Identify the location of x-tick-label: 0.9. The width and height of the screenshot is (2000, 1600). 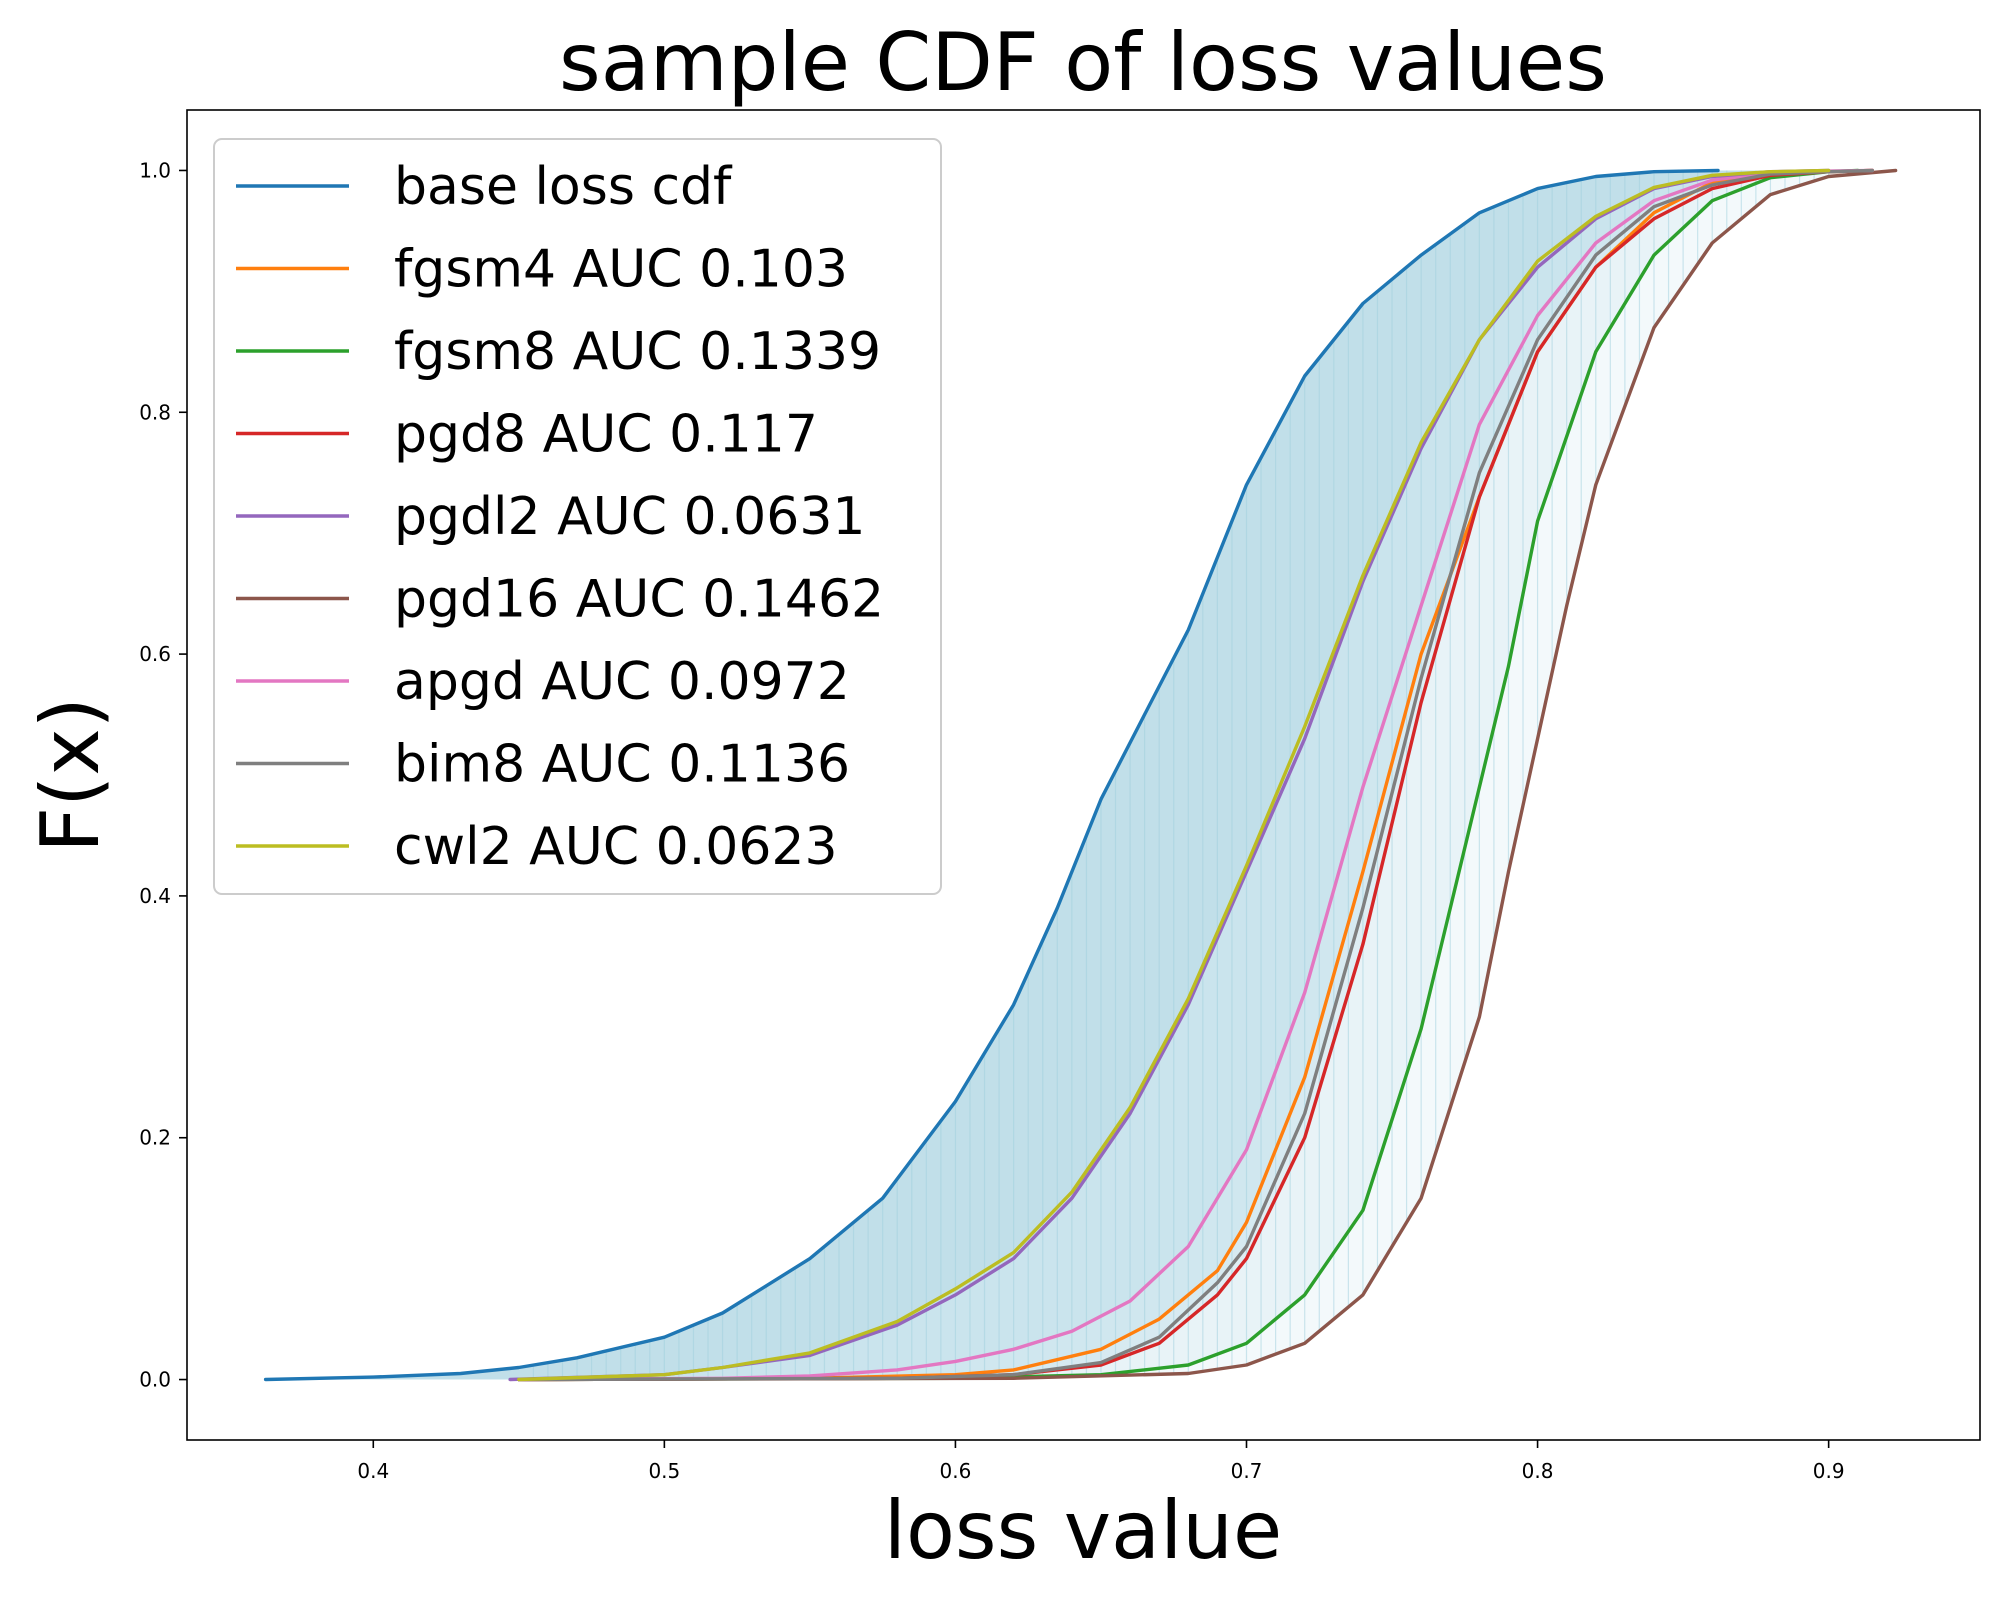
(1829, 1471).